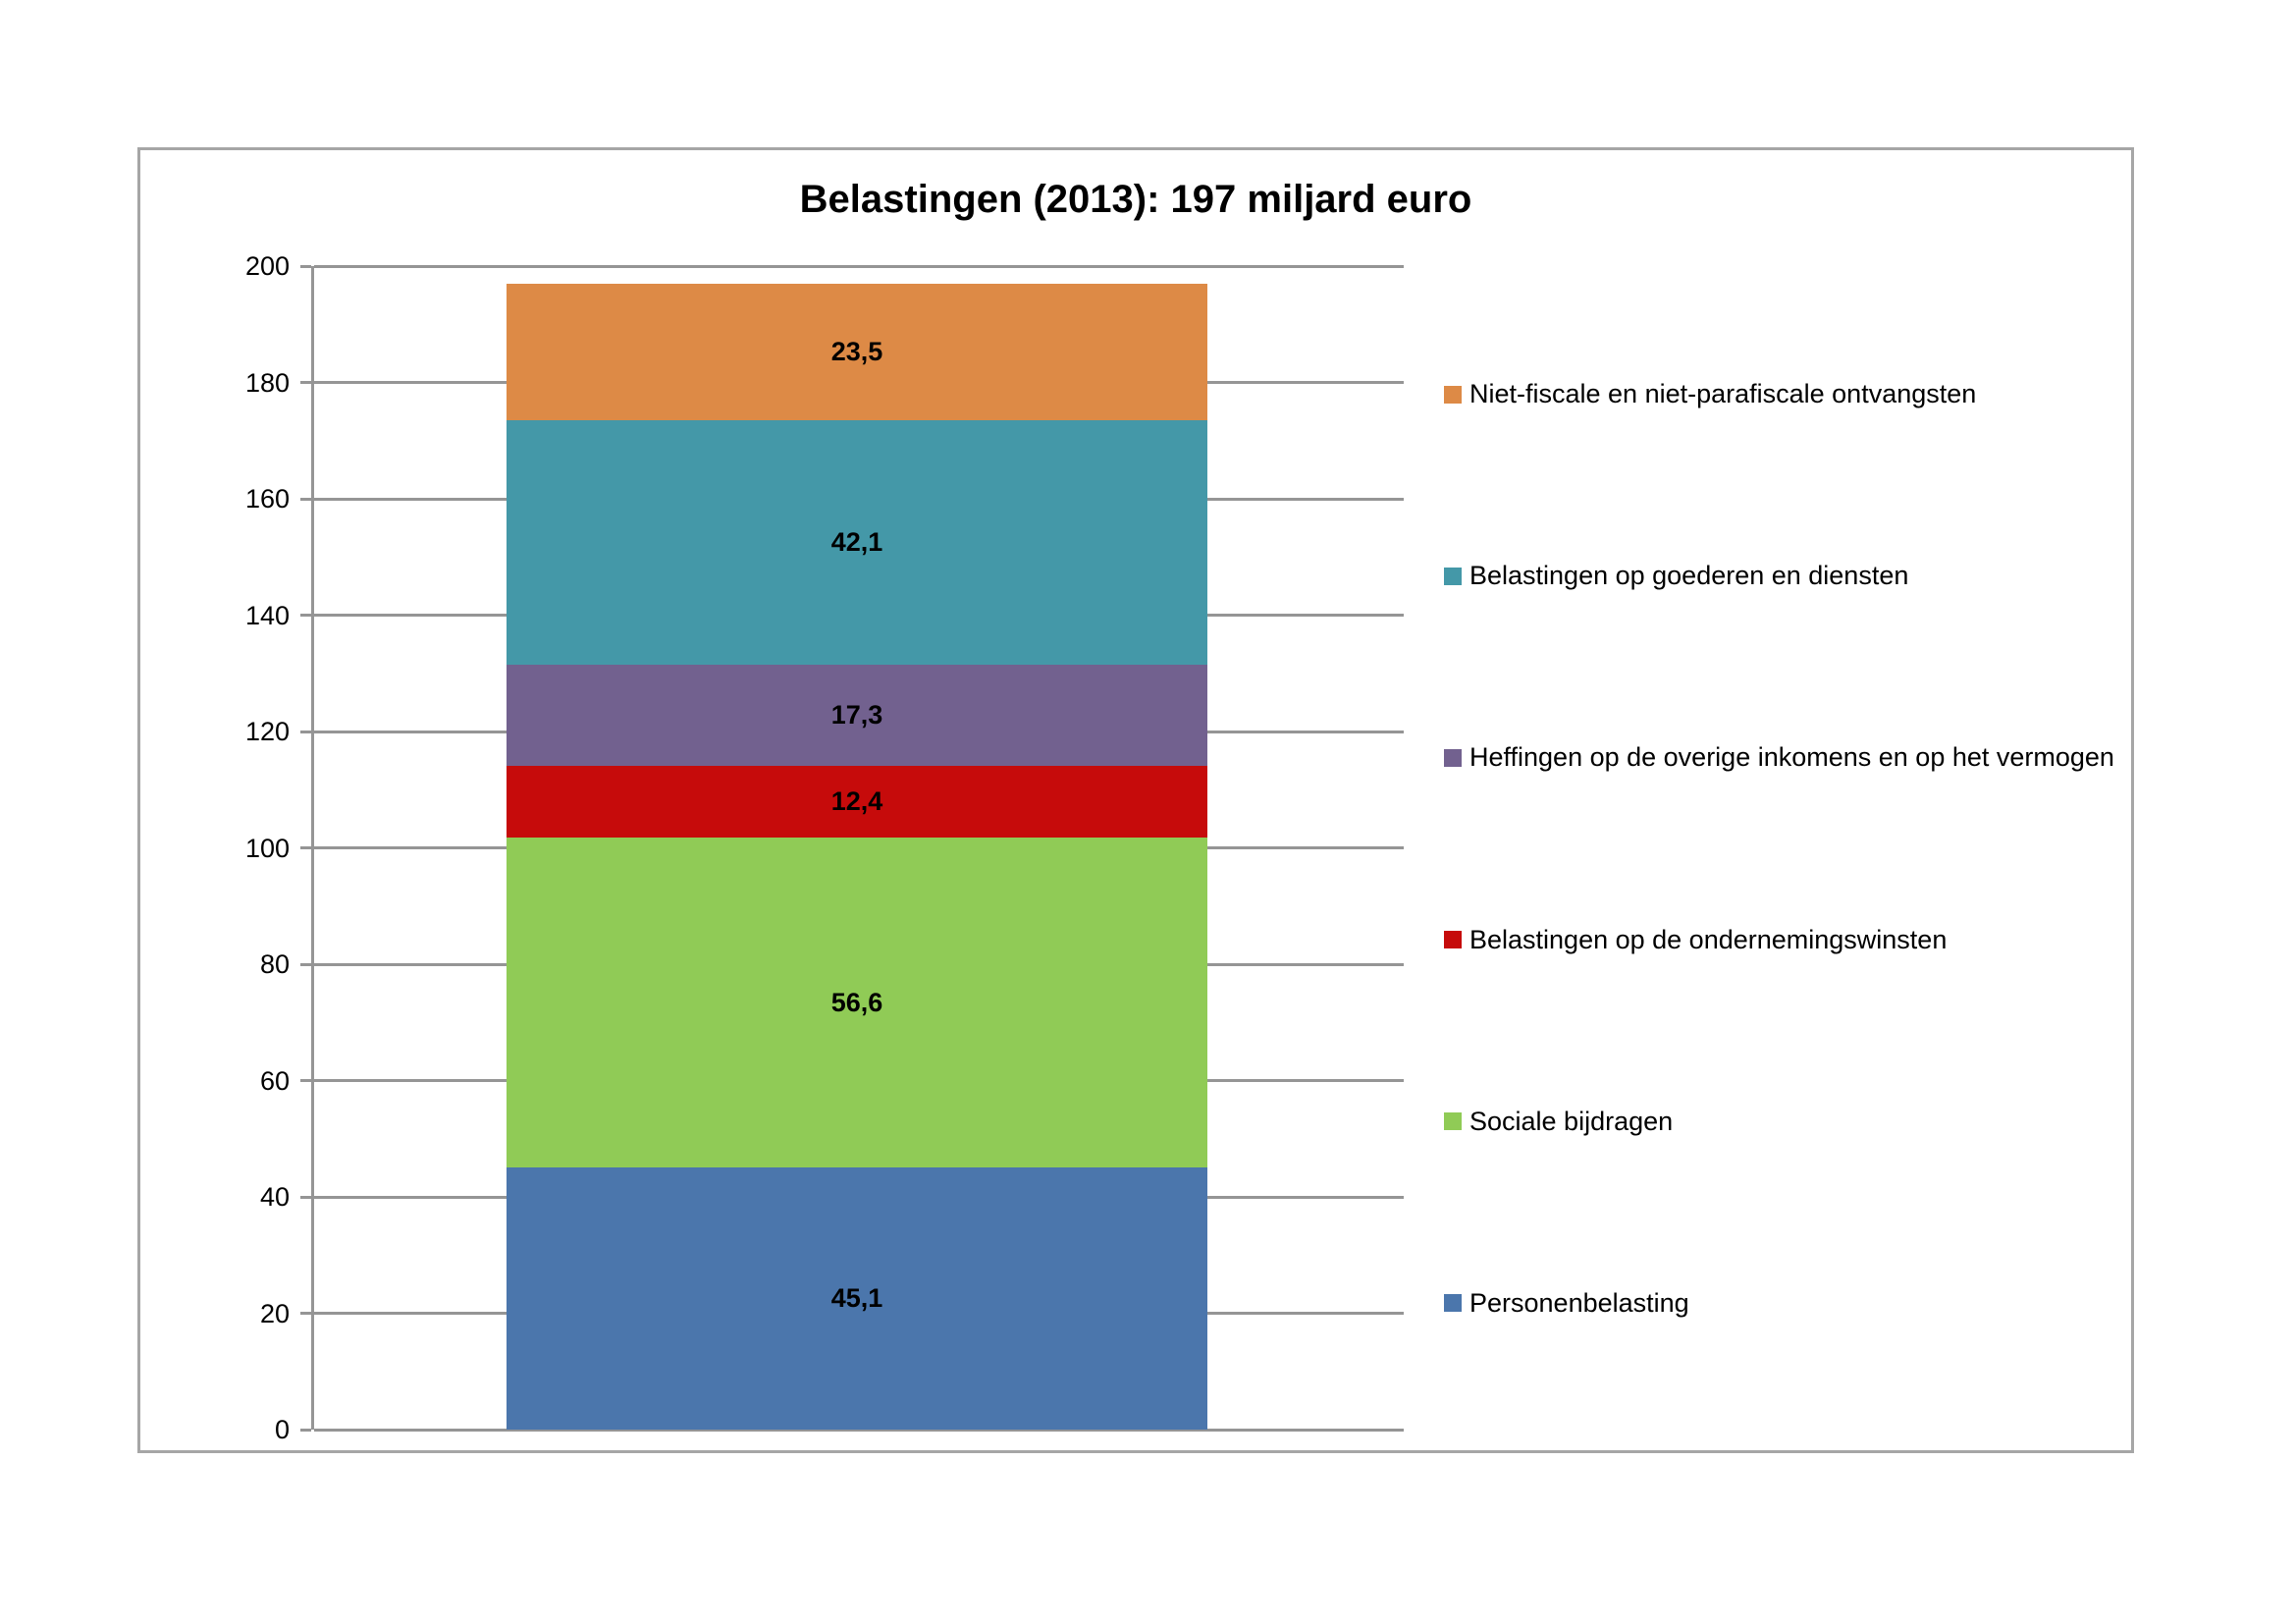 The height and width of the screenshot is (1624, 2296). Describe the element at coordinates (267, 266) in the screenshot. I see `y-tick-label-200: 200` at that location.